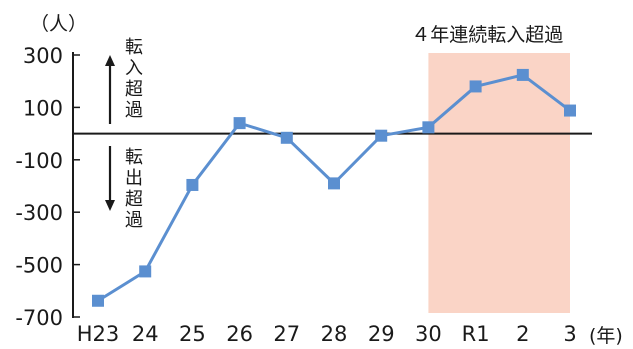  I want to click on annotation-up: 転入超過, so click(134, 79).